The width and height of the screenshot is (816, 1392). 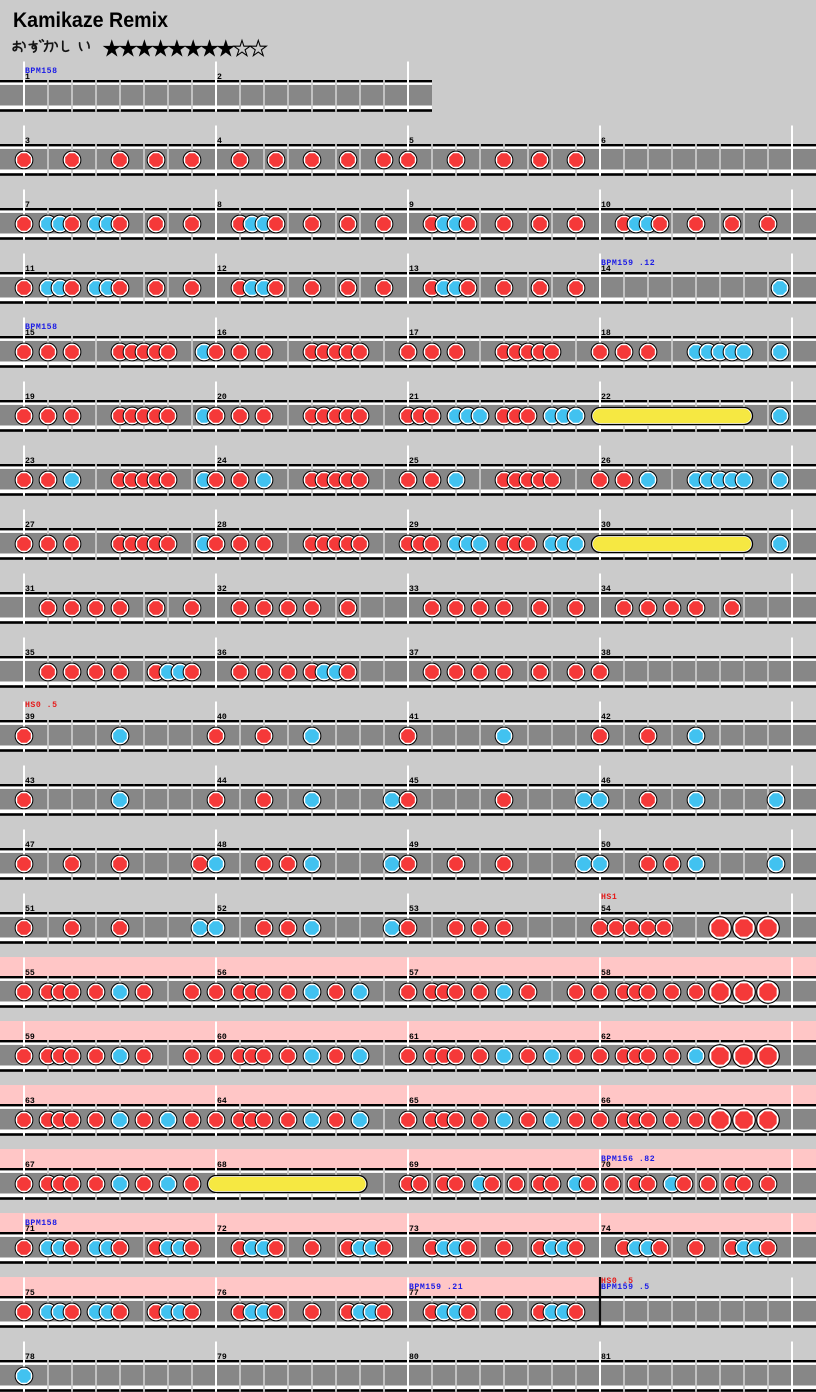 What do you see at coordinates (222, 1101) in the screenshot?
I see `svg-text: 64` at bounding box center [222, 1101].